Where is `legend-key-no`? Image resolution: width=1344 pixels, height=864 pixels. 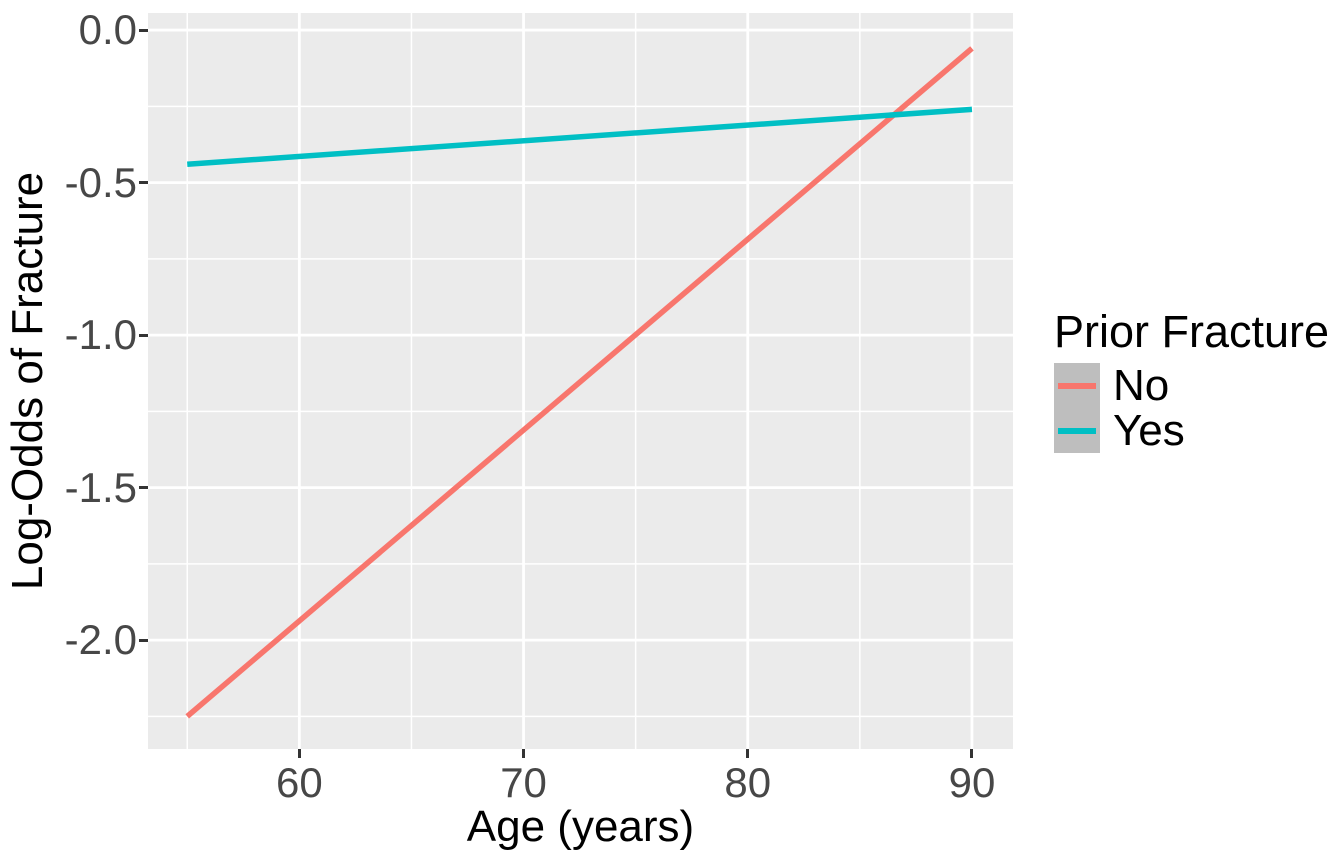 legend-key-no is located at coordinates (1077, 385).